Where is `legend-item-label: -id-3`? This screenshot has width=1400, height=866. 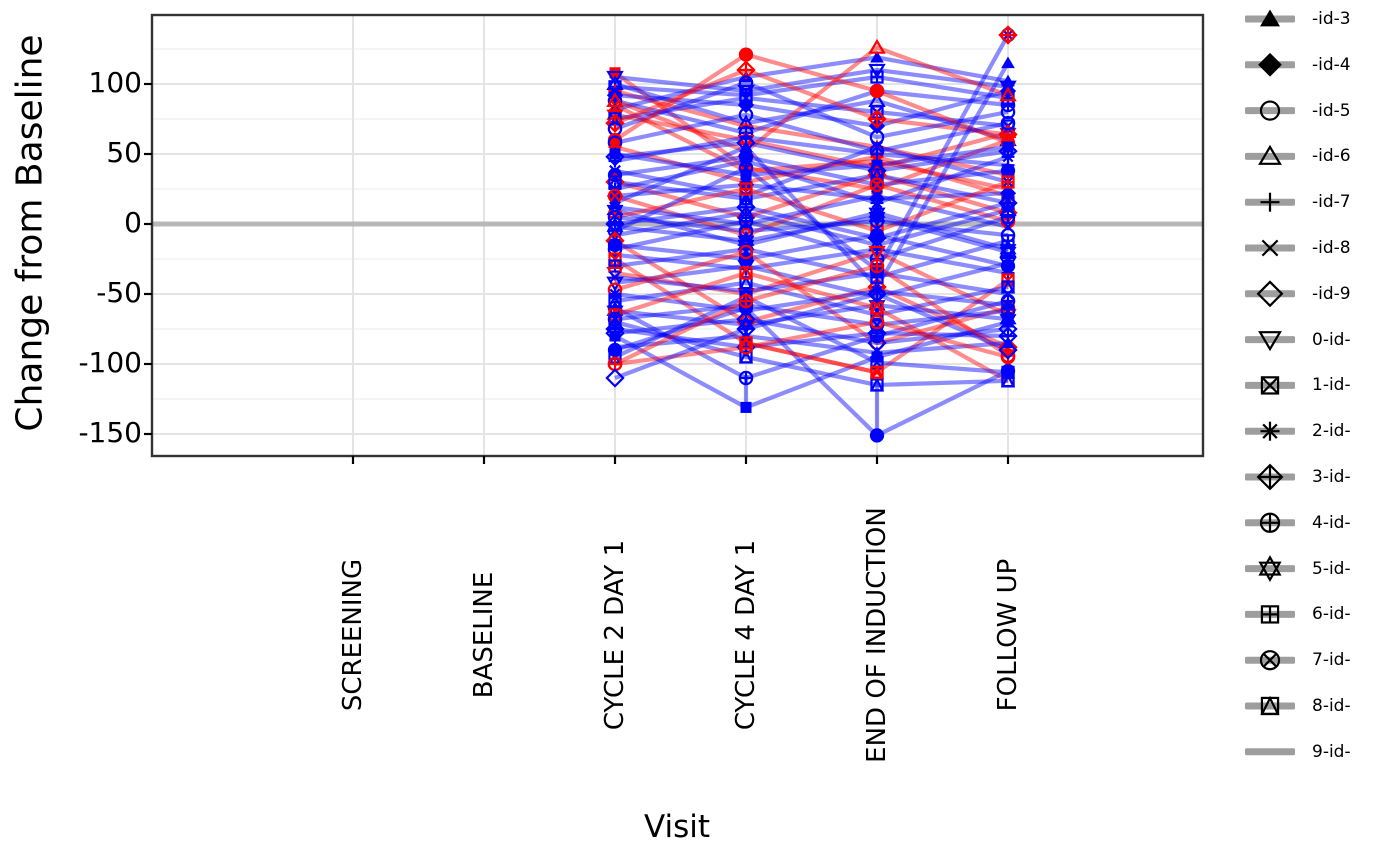 legend-item-label: -id-3 is located at coordinates (1331, 19).